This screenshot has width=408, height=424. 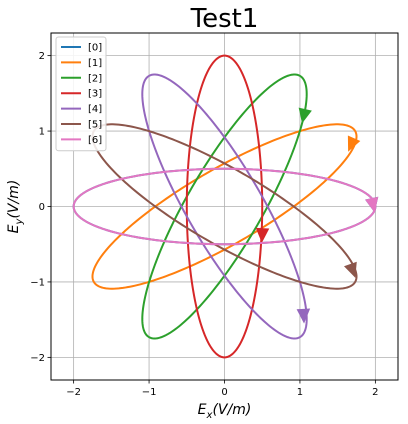 What do you see at coordinates (42, 56) in the screenshot?
I see `y-tick-label: 2` at bounding box center [42, 56].